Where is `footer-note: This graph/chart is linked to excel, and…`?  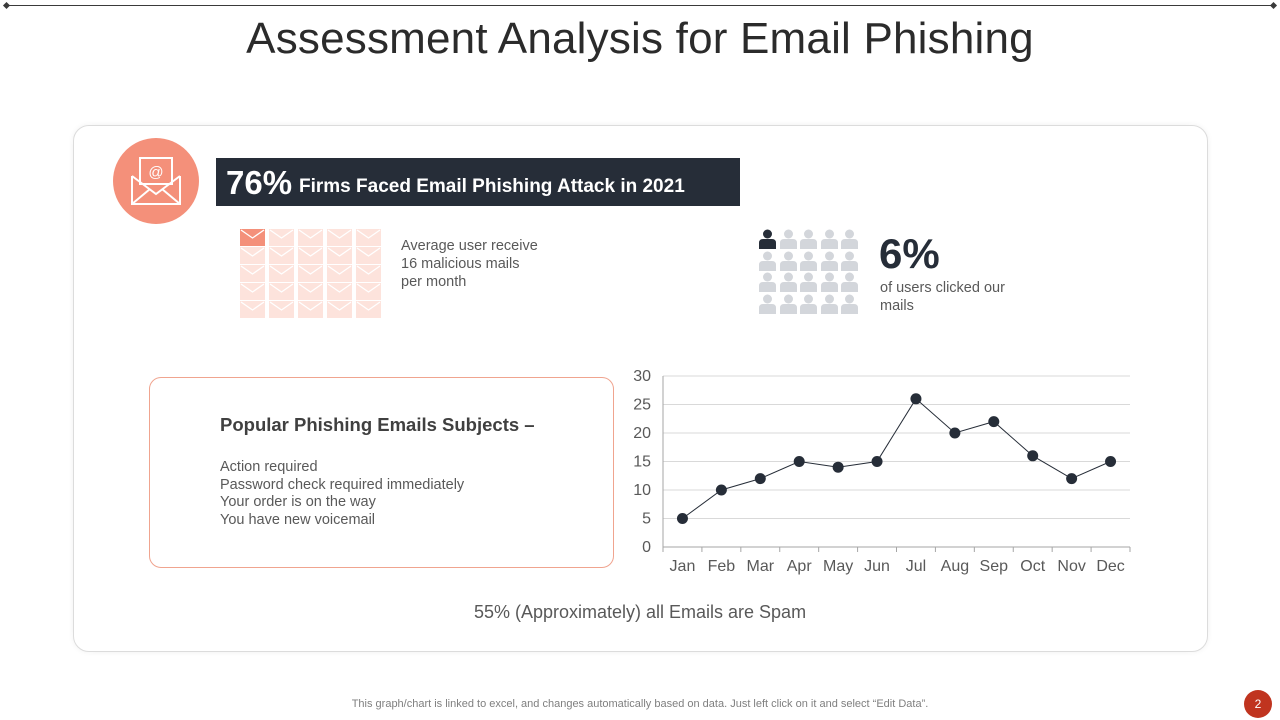
footer-note: This graph/chart is linked to excel, and… is located at coordinates (640, 704).